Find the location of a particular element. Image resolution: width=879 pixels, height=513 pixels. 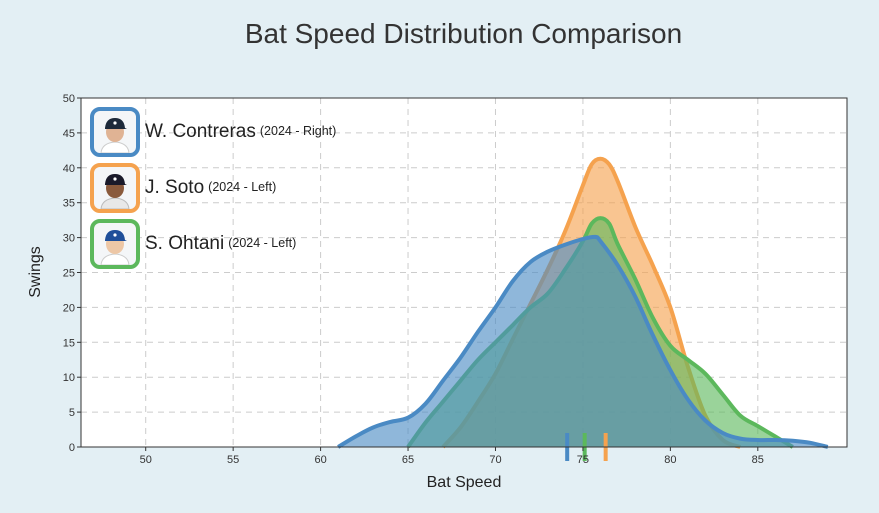

x-axis-label: Bat Speed is located at coordinates (464, 482).